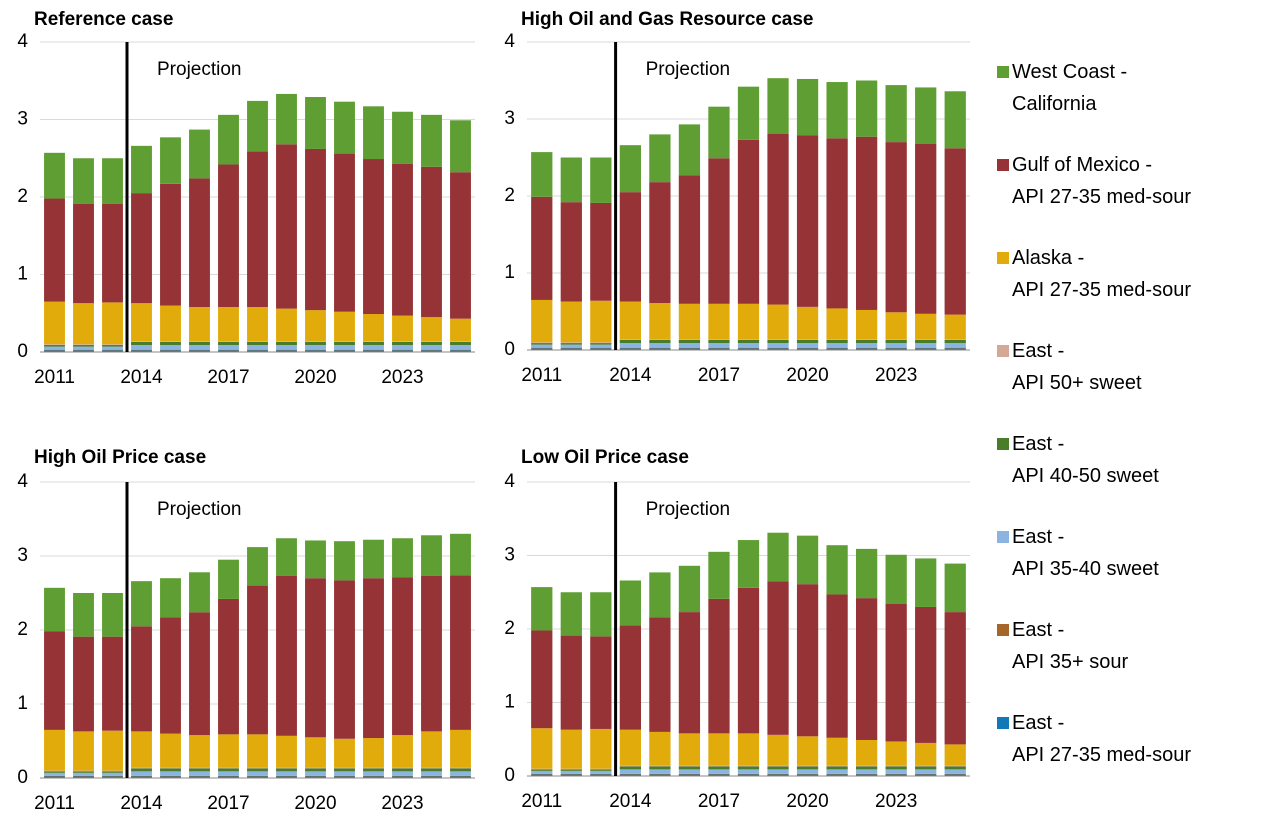 The image size is (1267, 823). I want to click on y-tick-label: 0, so click(22, 777).